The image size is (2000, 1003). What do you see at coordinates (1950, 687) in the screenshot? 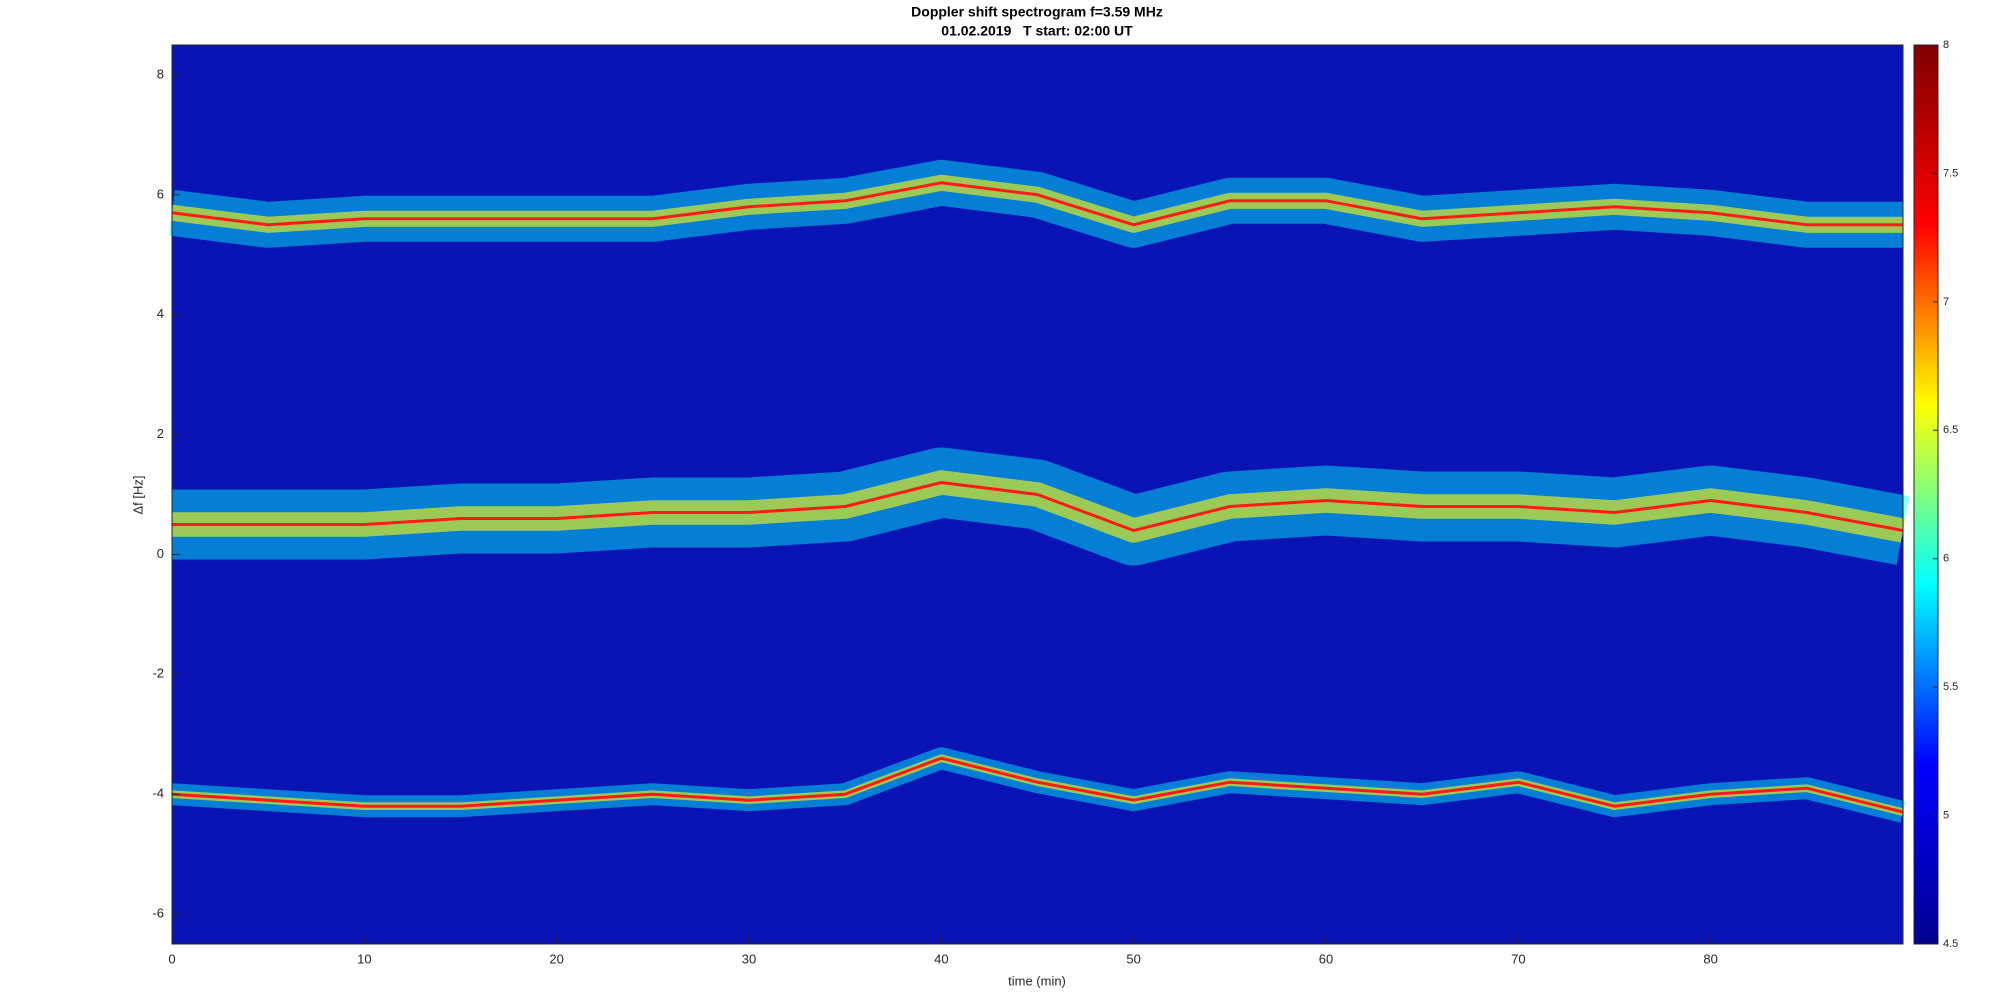
I see `colorbar-tick-label: 5.5` at bounding box center [1950, 687].